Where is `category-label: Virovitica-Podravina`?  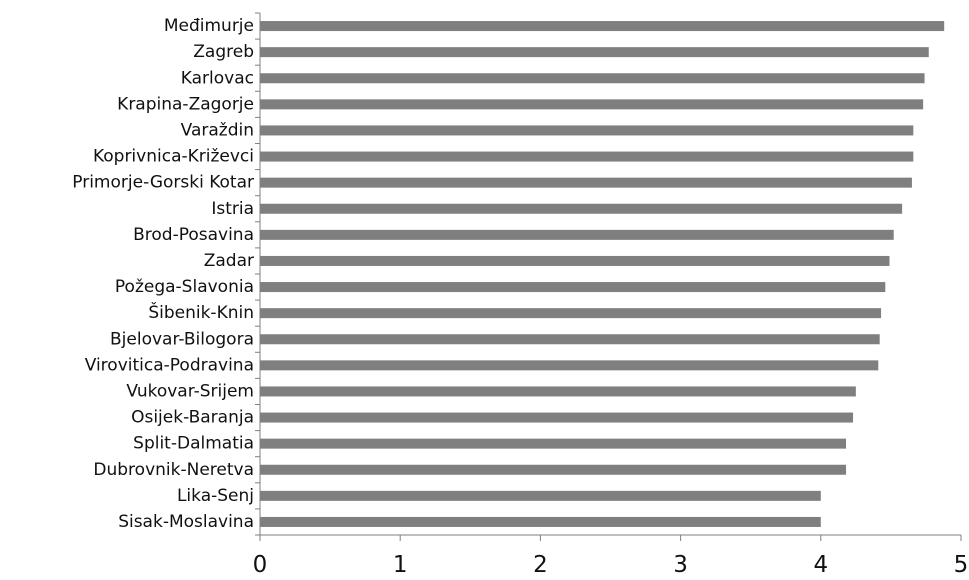
category-label: Virovitica-Podravina is located at coordinates (169, 365).